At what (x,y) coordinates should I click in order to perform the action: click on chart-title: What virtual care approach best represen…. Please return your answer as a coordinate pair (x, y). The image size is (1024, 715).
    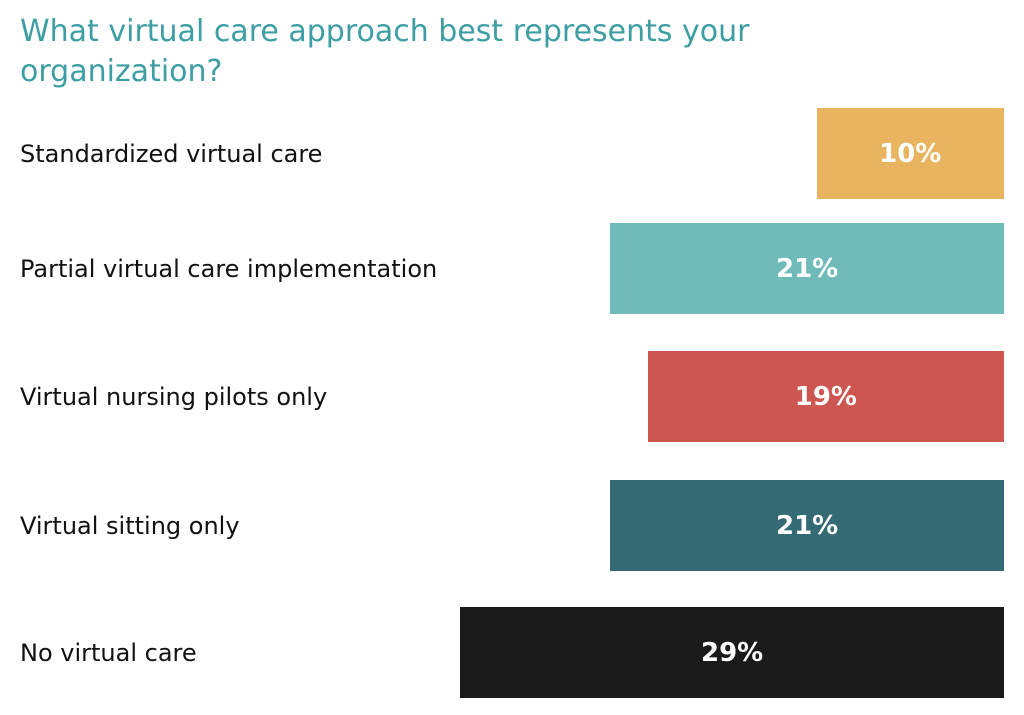
    Looking at the image, I should click on (385, 51).